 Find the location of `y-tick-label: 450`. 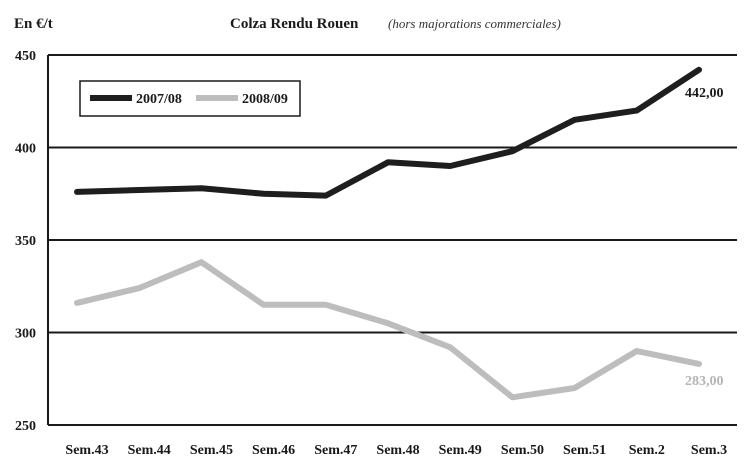

y-tick-label: 450 is located at coordinates (25, 56).